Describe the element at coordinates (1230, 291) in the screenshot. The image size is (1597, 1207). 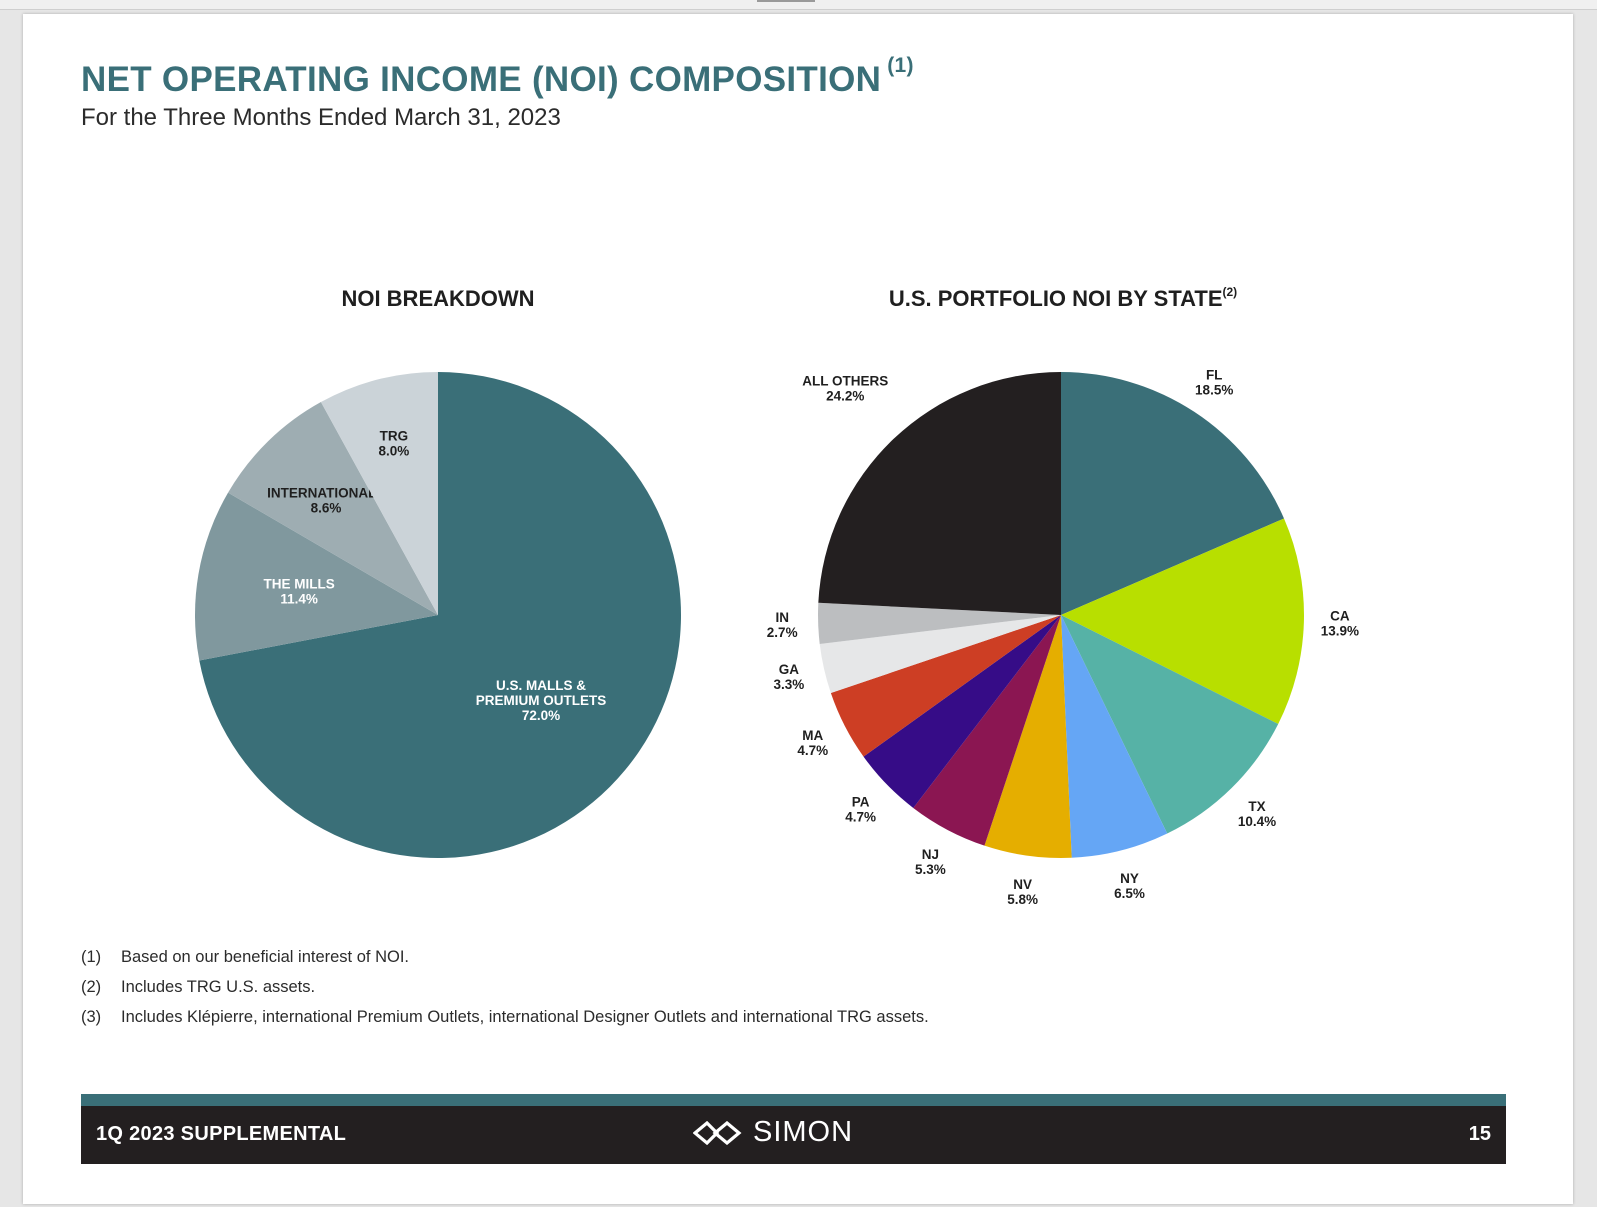
I see `state-noi-title-note: (2)` at that location.